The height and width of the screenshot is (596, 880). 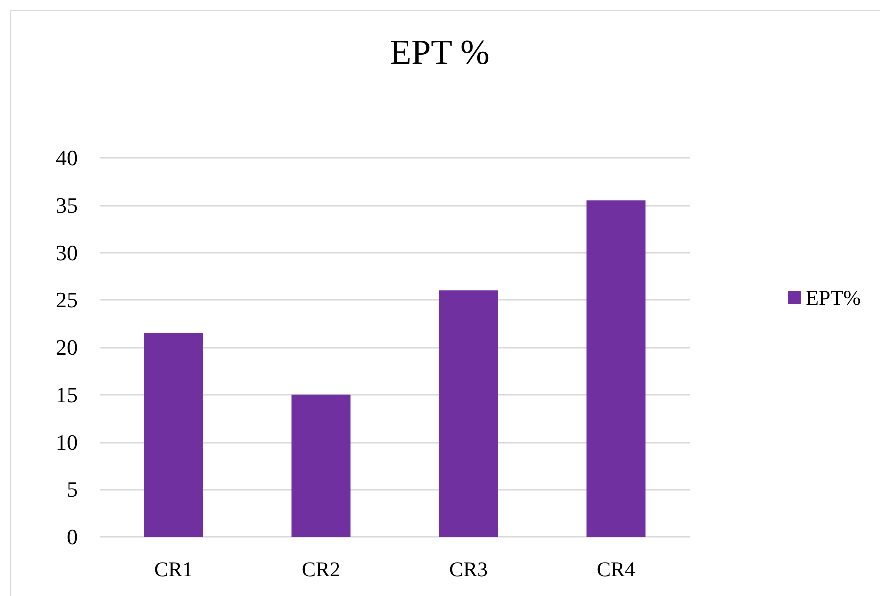 I want to click on y-tick-label: 25, so click(x=67, y=300).